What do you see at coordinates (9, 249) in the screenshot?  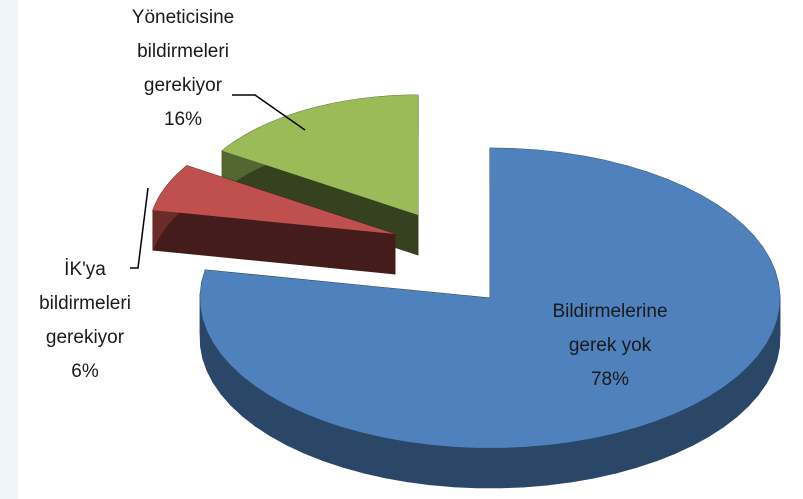 I see `decor` at bounding box center [9, 249].